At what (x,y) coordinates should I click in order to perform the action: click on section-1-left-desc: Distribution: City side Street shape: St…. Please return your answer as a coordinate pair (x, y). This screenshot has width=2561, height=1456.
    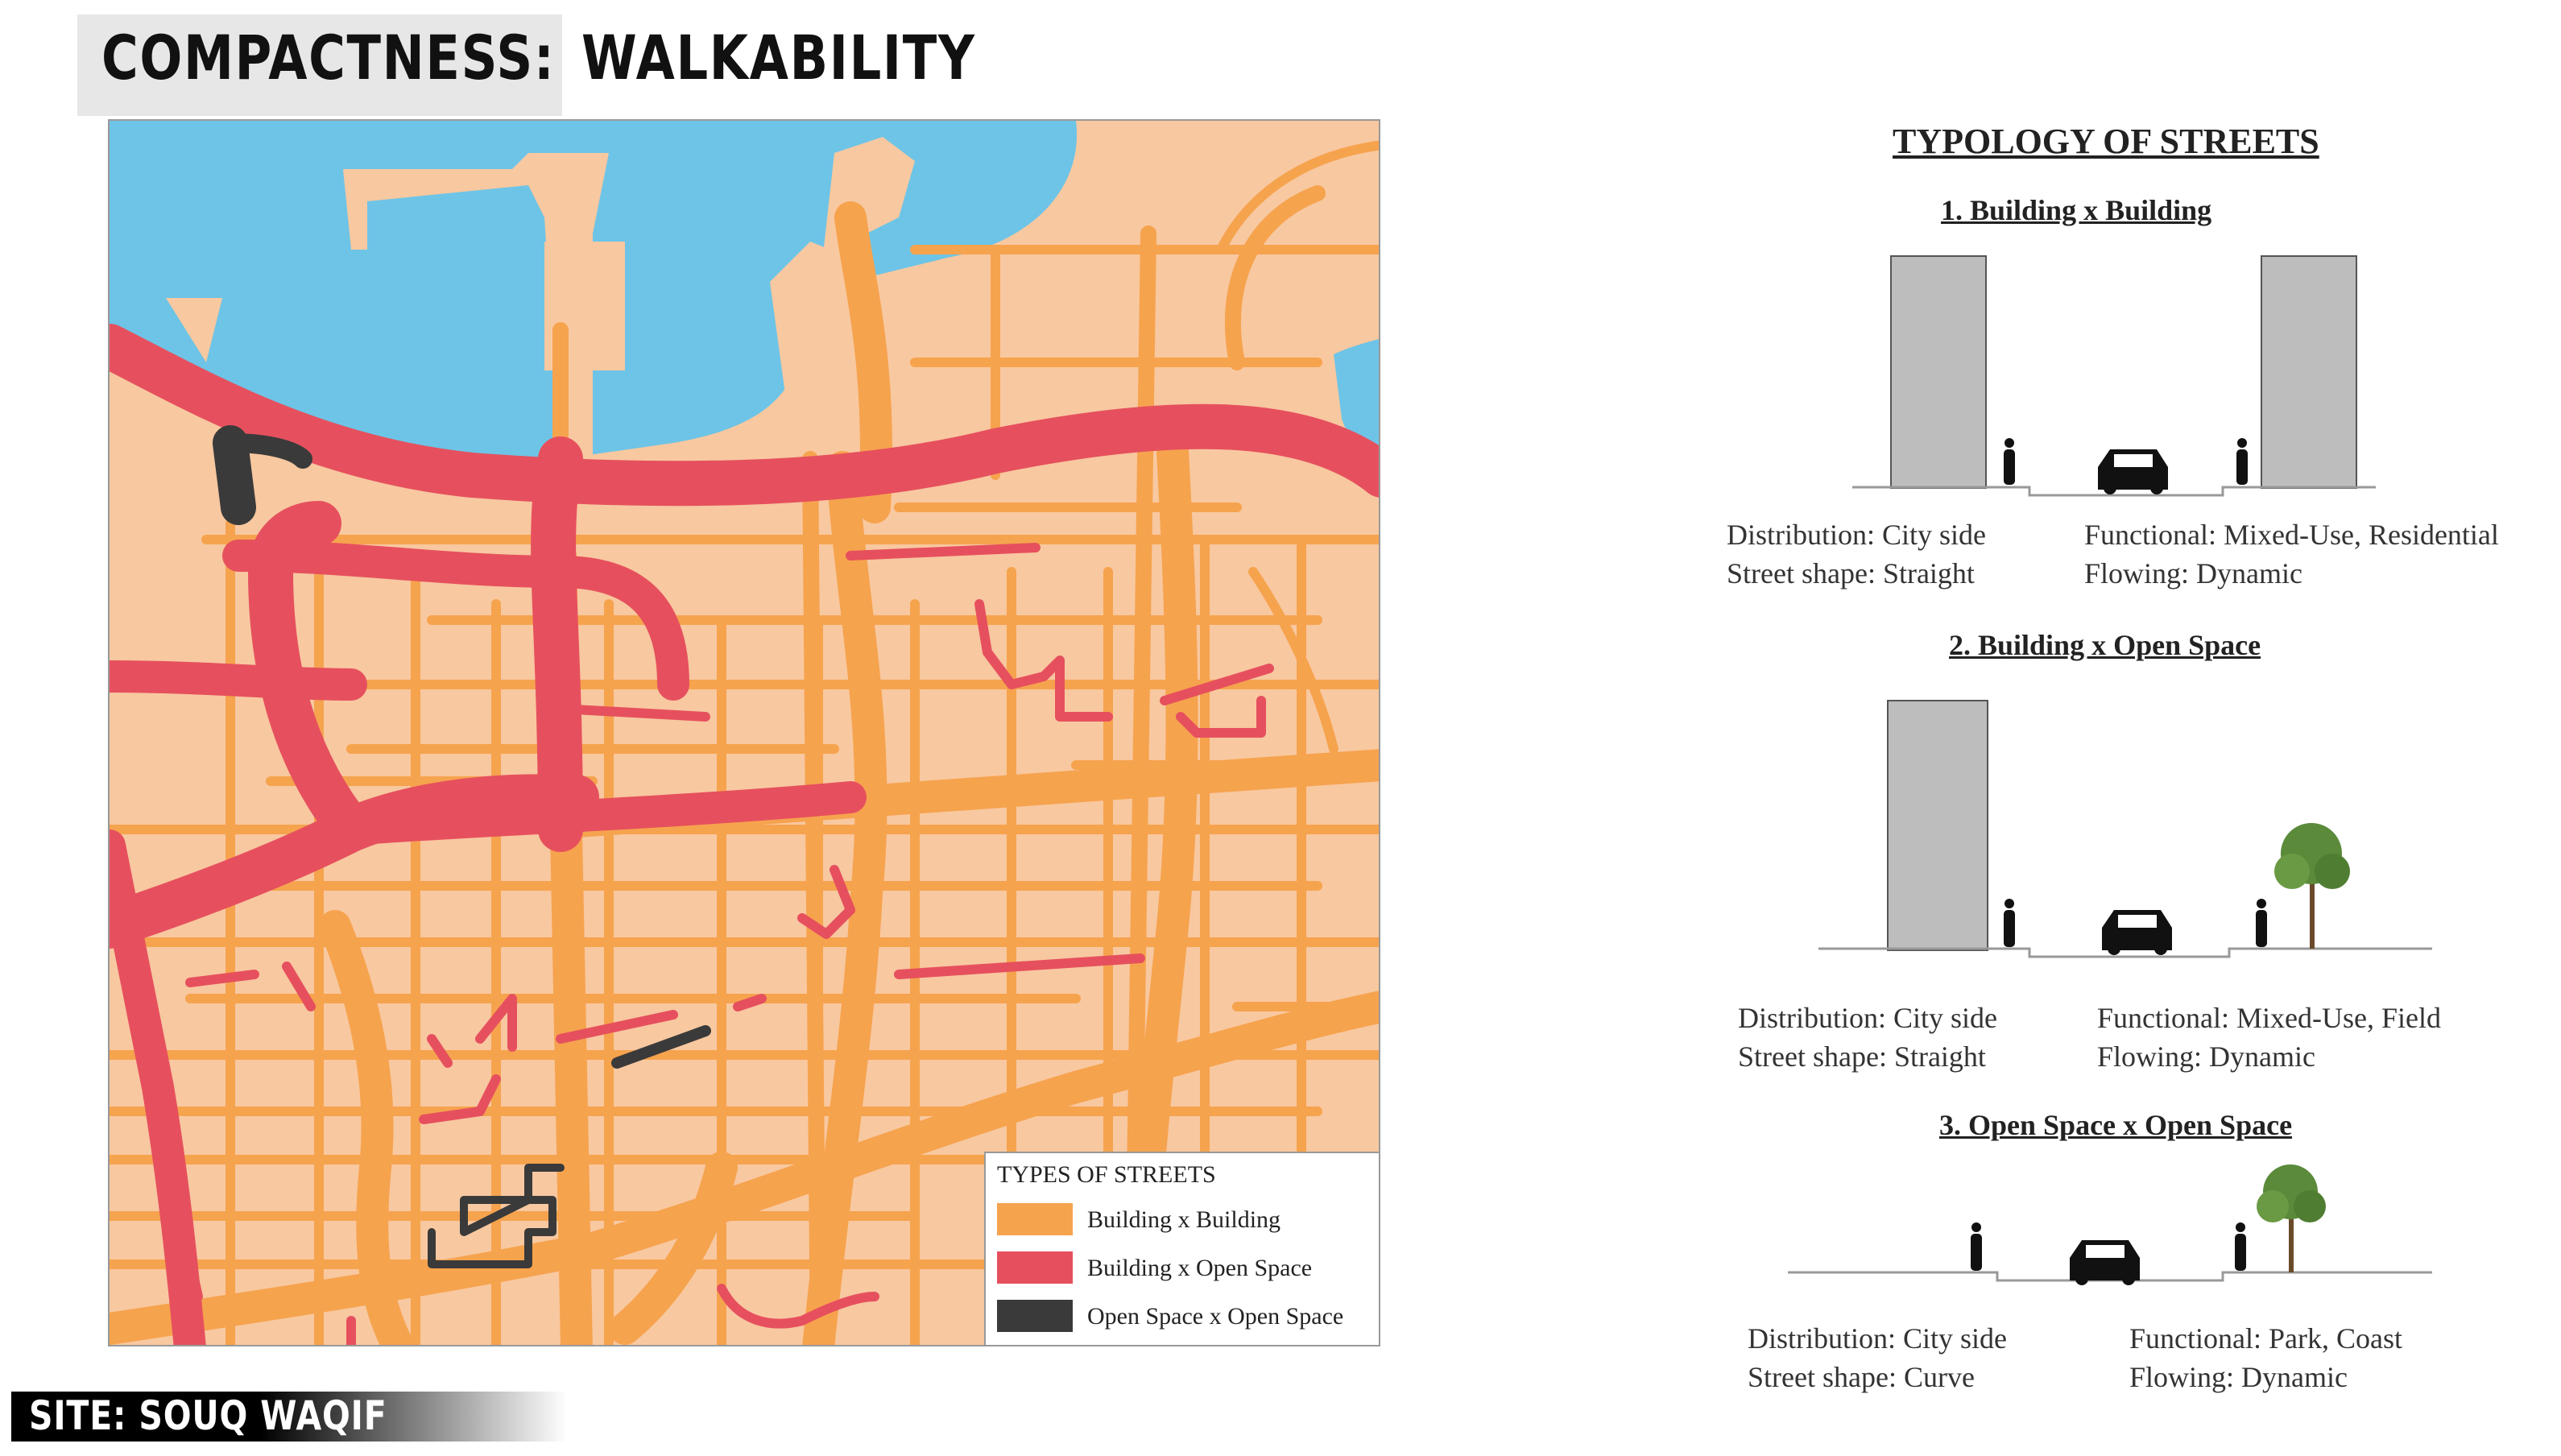
    Looking at the image, I should click on (1856, 554).